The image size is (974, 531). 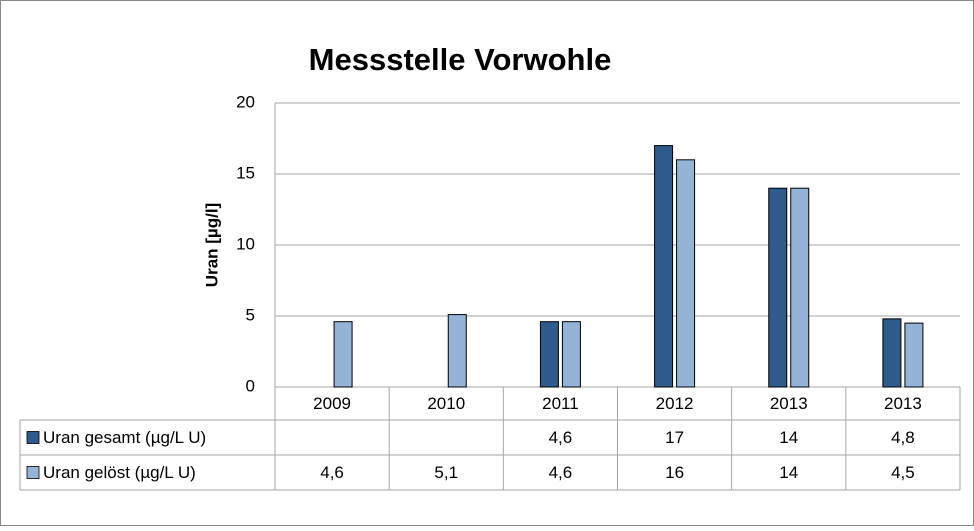 I want to click on table-value: 16, so click(x=674, y=472).